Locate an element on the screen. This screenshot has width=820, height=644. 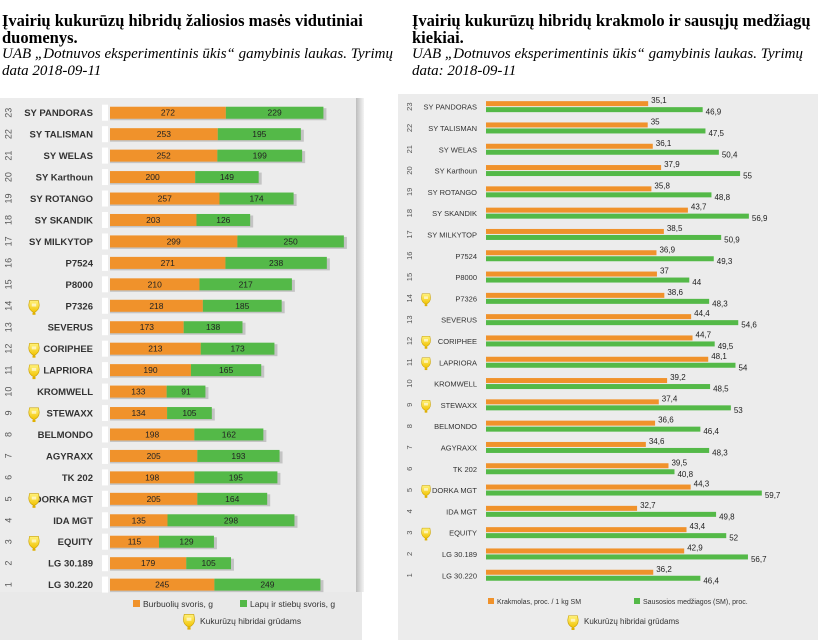
chart1-bar-label-burbuoles: 245 is located at coordinates (162, 585).